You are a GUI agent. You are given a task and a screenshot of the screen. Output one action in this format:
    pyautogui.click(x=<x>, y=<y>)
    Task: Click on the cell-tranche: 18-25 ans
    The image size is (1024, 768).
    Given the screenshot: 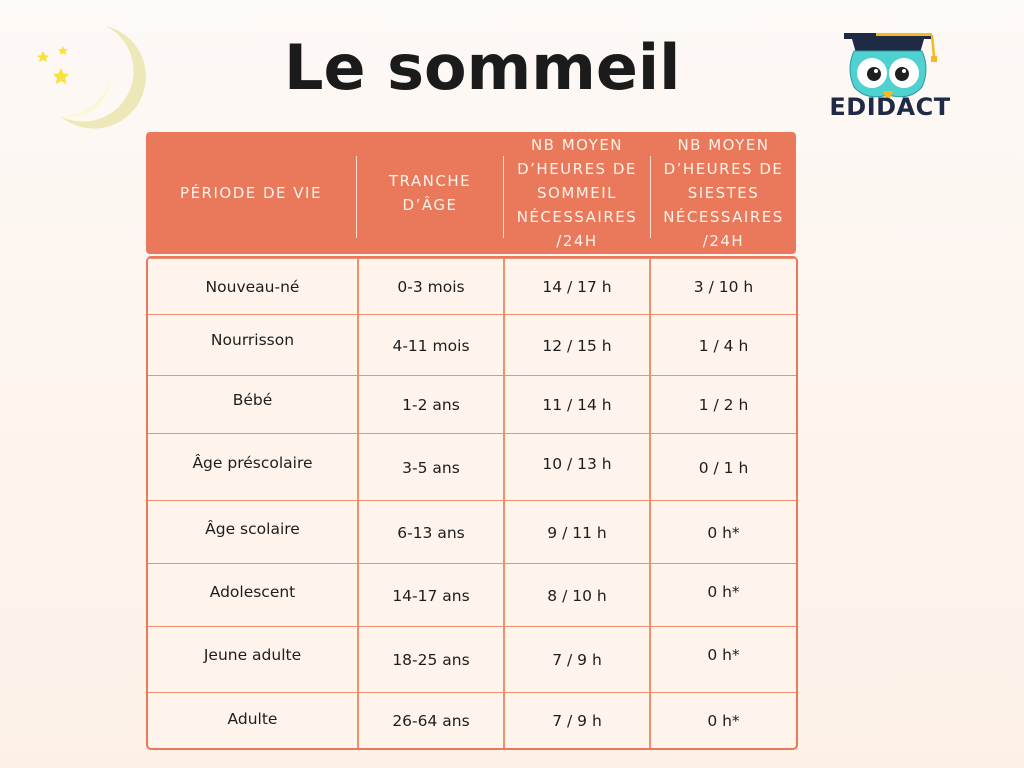 What is the action you would take?
    pyautogui.click(x=431, y=660)
    